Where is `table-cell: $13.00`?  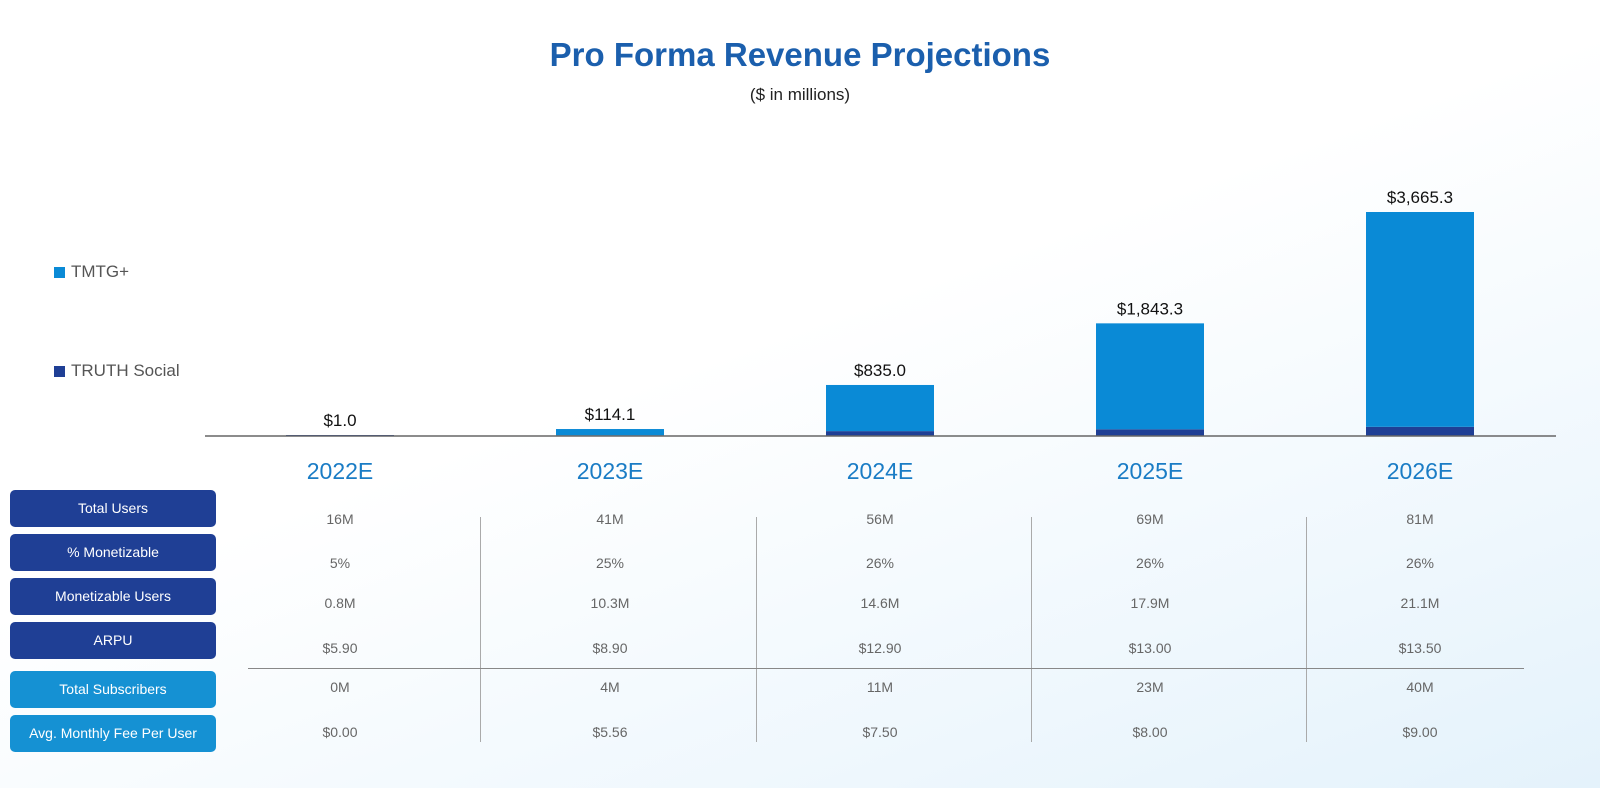
table-cell: $13.00 is located at coordinates (1150, 648).